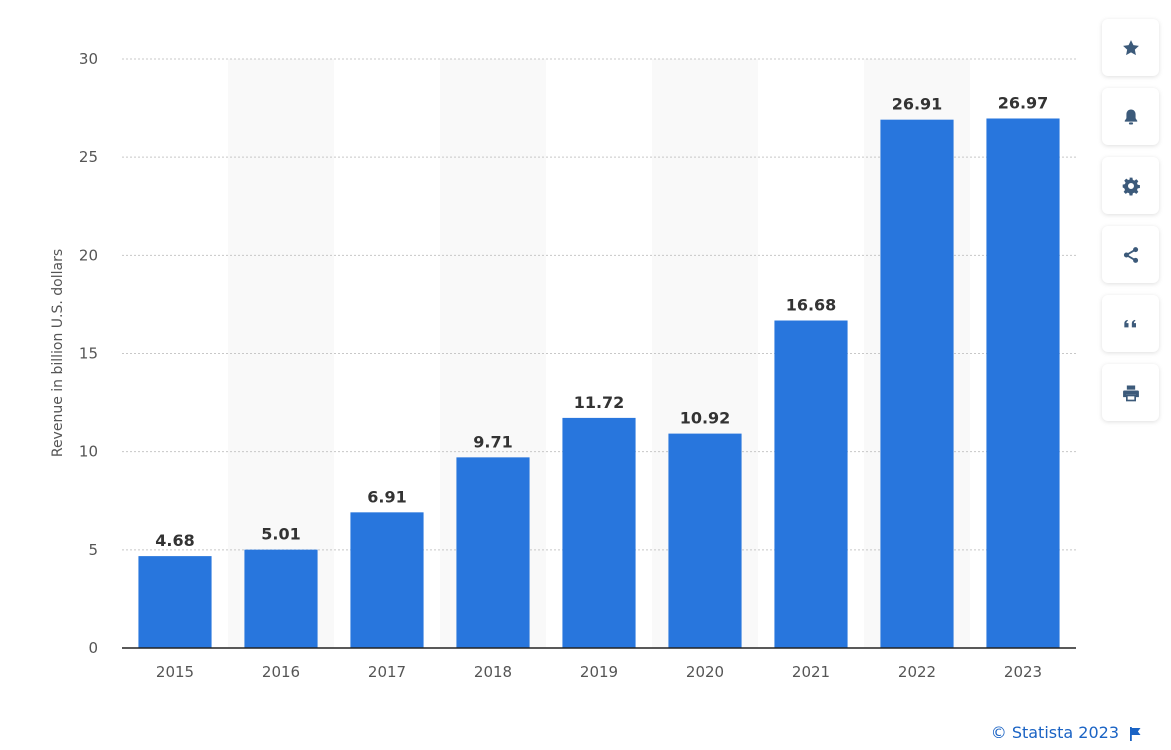 Image resolution: width=1171 pixels, height=750 pixels. What do you see at coordinates (917, 104) in the screenshot?
I see `data-label: 26.91` at bounding box center [917, 104].